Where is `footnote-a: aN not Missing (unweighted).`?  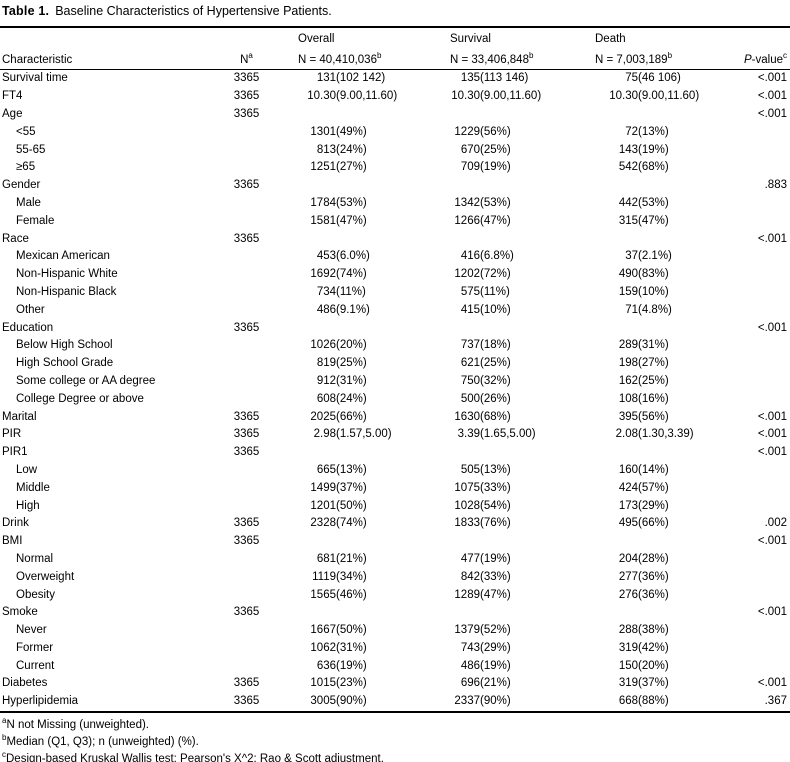 footnote-a: aN not Missing (unweighted). is located at coordinates (75, 723).